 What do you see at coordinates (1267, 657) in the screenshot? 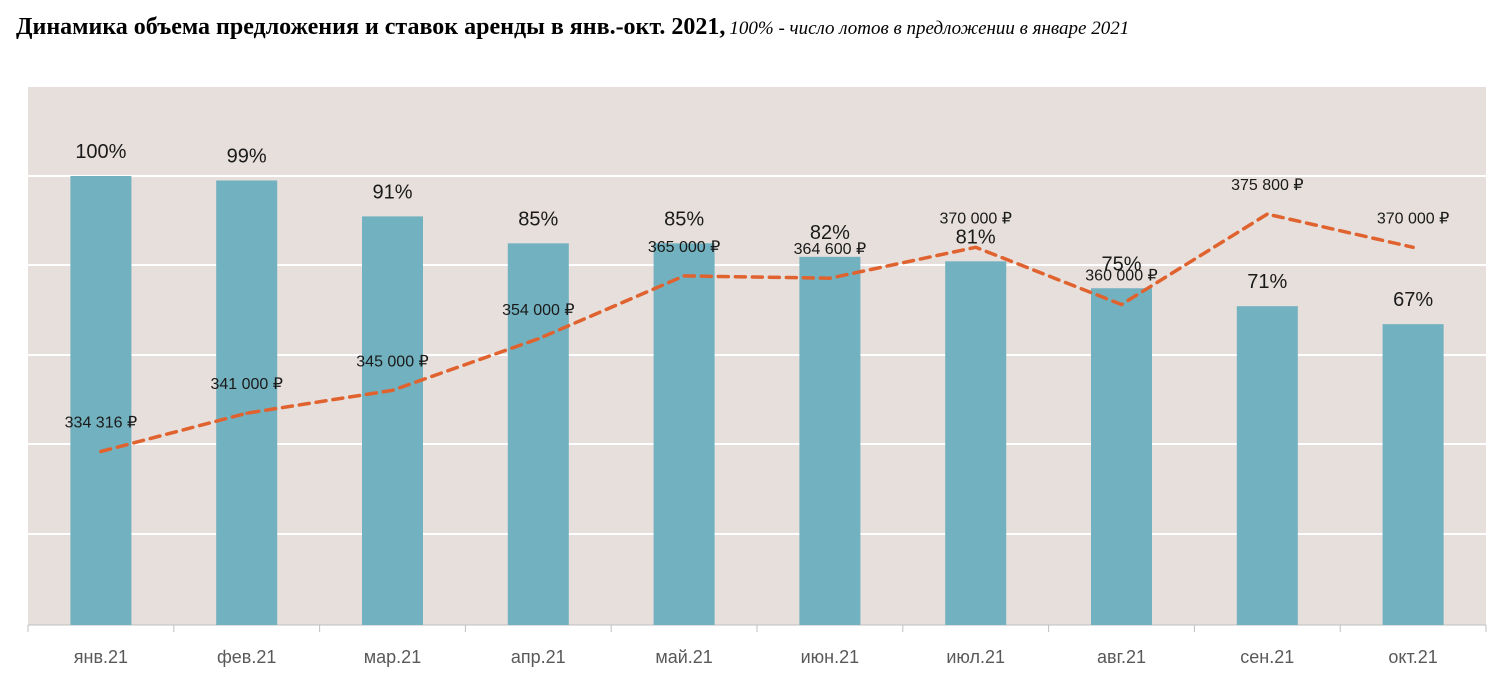
I see `x-tick-label: сен.21` at bounding box center [1267, 657].